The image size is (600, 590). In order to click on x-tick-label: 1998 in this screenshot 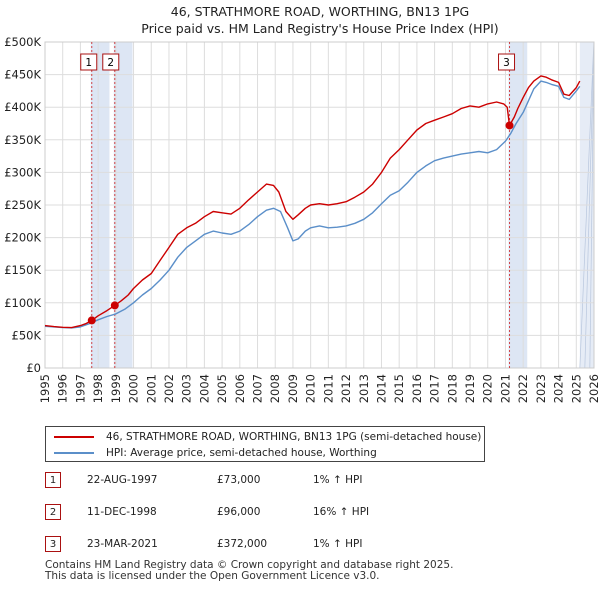, I will do `click(98, 388)`.